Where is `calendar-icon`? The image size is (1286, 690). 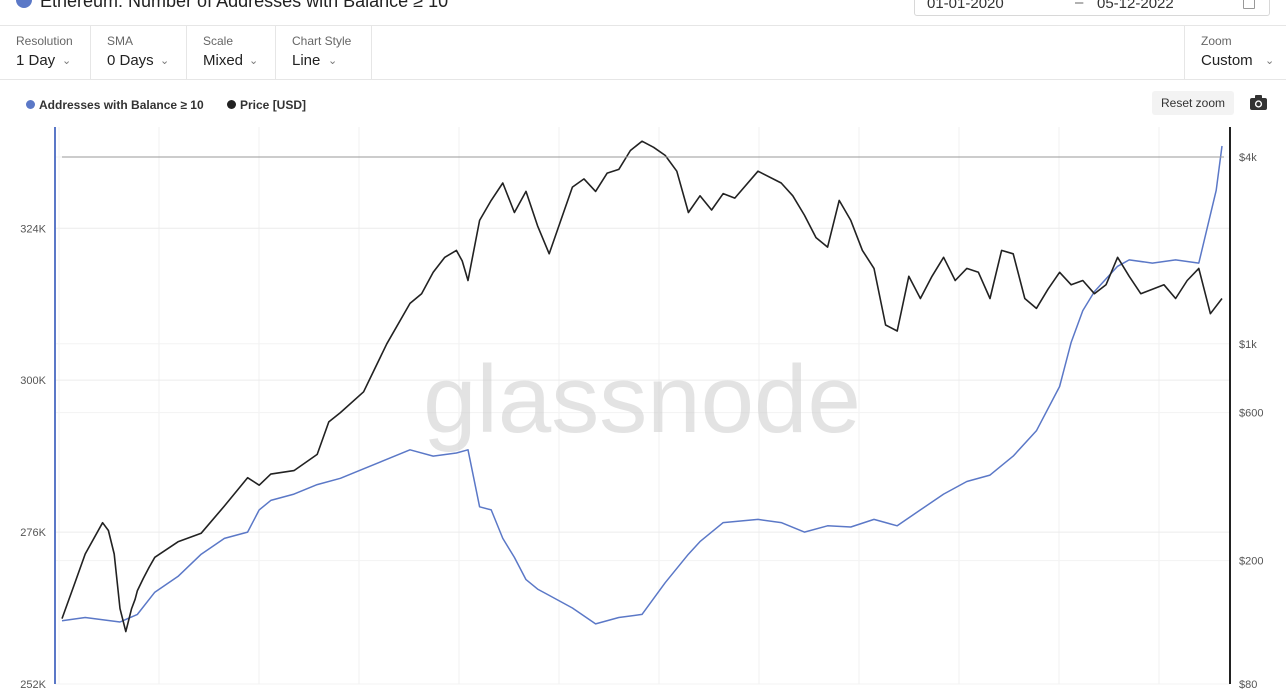
calendar-icon is located at coordinates (1249, 4).